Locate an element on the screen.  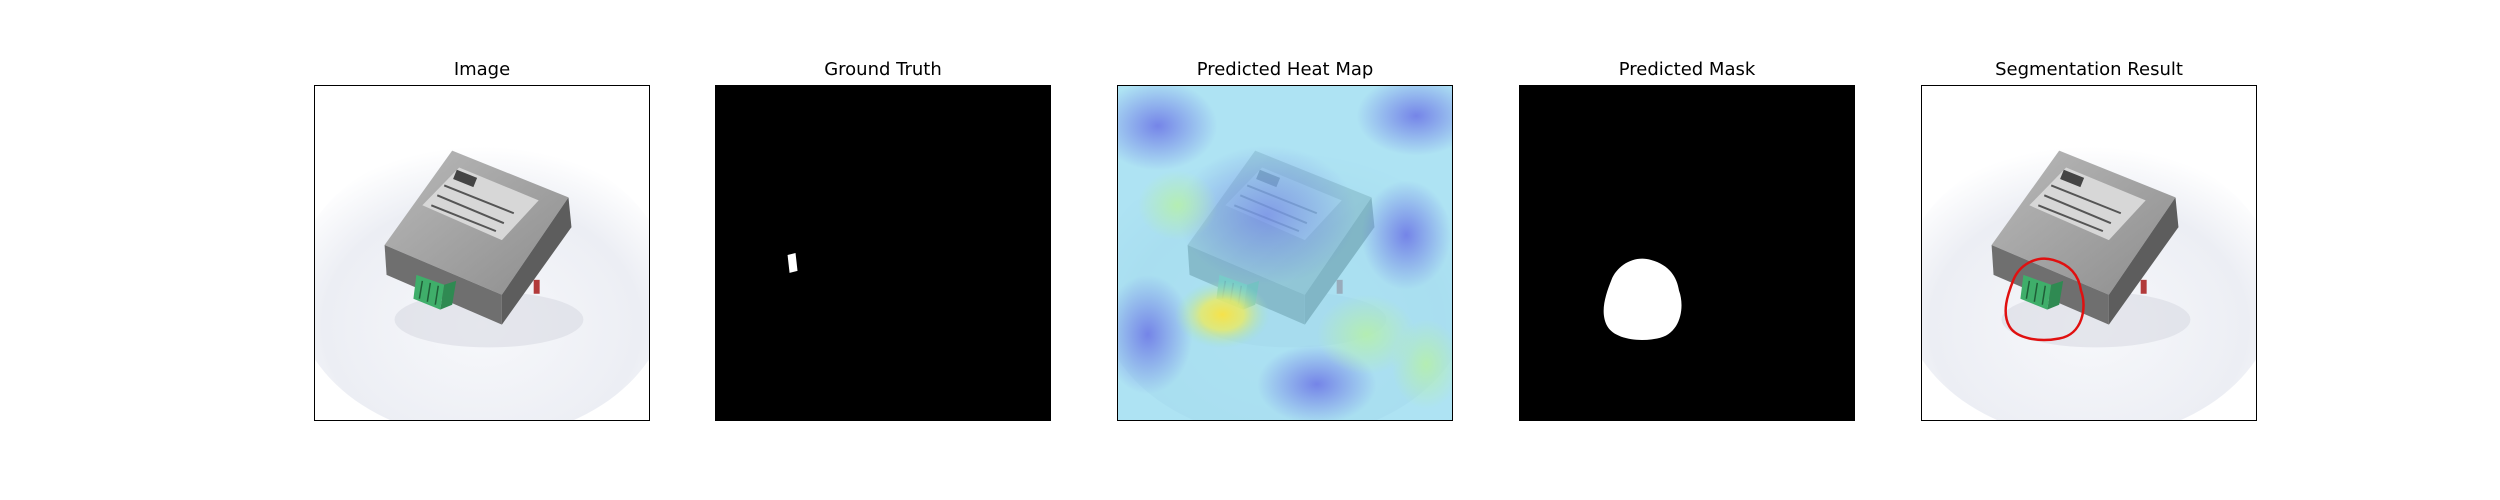
panel-title: Predicted Mask is located at coordinates (1687, 69).